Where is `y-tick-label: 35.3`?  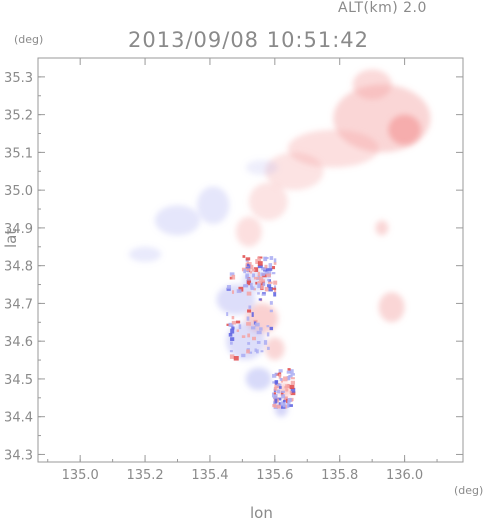 y-tick-label: 35.3 is located at coordinates (18, 78).